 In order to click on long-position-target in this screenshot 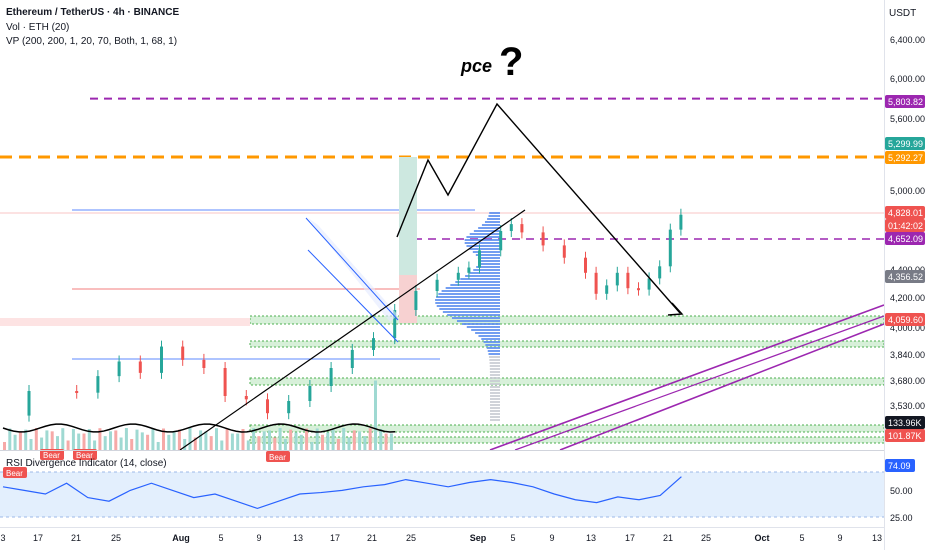, I will do `click(408, 216)`.